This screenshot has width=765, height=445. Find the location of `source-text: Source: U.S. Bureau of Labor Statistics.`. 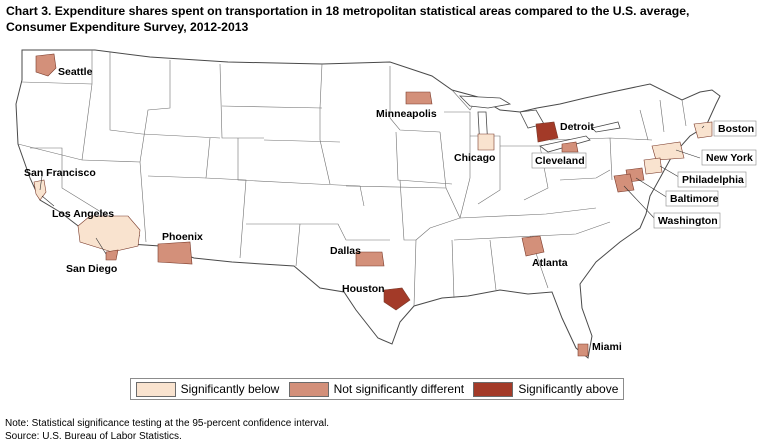

source-text: Source: U.S. Bureau of Labor Statistics. is located at coordinates (93, 436).